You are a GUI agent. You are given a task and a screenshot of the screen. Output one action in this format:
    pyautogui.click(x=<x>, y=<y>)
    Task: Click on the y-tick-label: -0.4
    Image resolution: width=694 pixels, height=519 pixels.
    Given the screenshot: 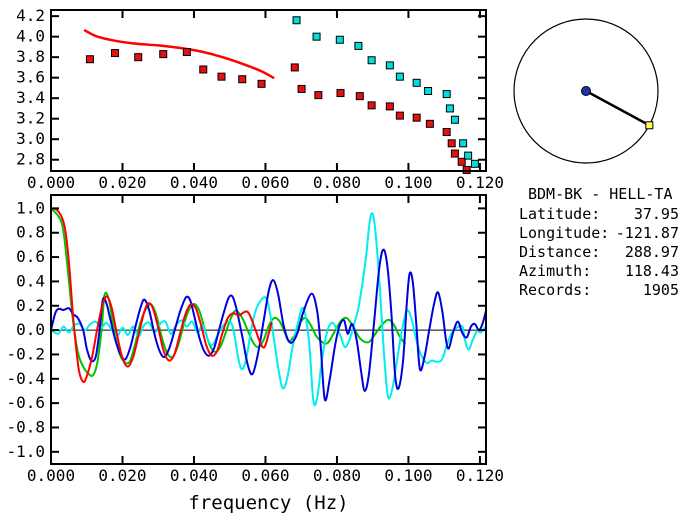 What is the action you would take?
    pyautogui.click(x=25, y=378)
    